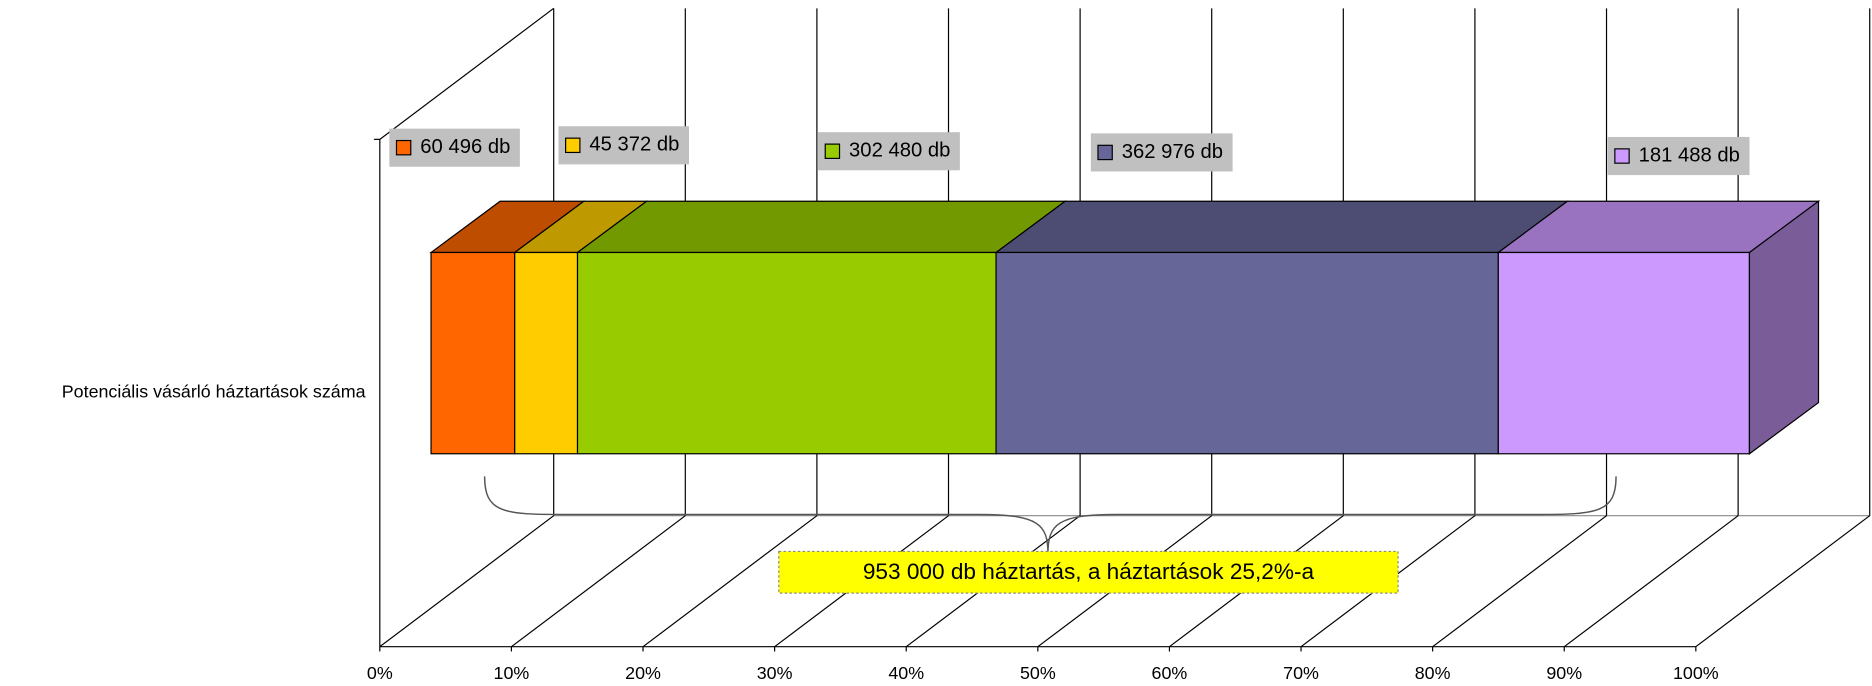 The height and width of the screenshot is (686, 1872). What do you see at coordinates (467, 73) in the screenshot?
I see `wall-top` at bounding box center [467, 73].